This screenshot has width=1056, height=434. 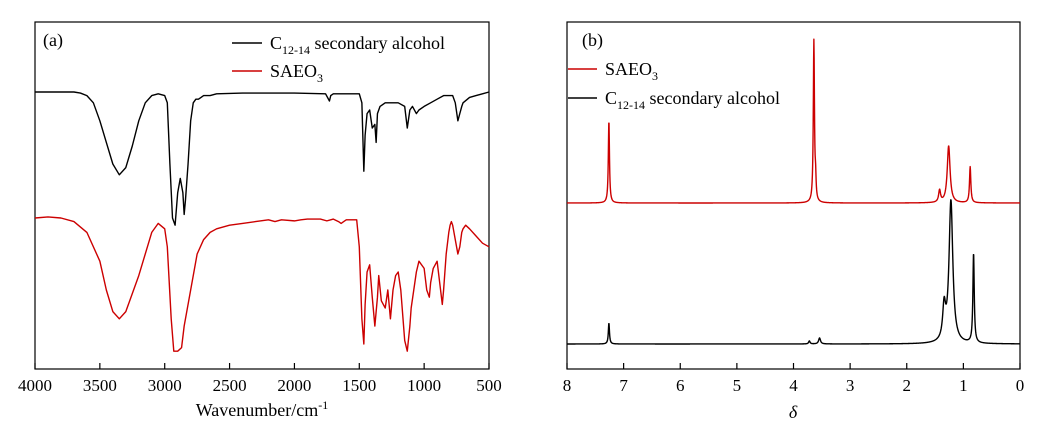 I want to click on panel-b-x-tick-label: 8, so click(x=567, y=385).